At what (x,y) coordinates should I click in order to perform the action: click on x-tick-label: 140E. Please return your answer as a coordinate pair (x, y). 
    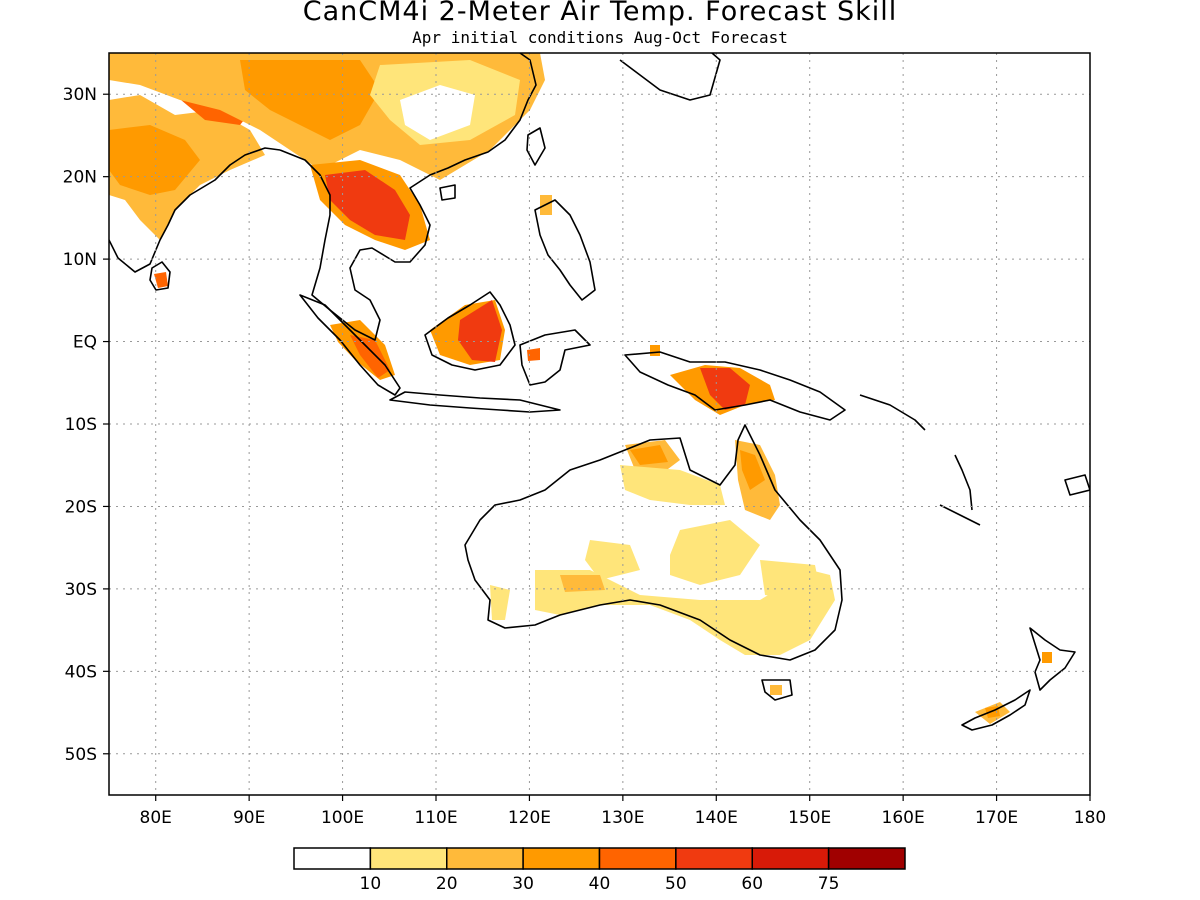
    Looking at the image, I should click on (716, 818).